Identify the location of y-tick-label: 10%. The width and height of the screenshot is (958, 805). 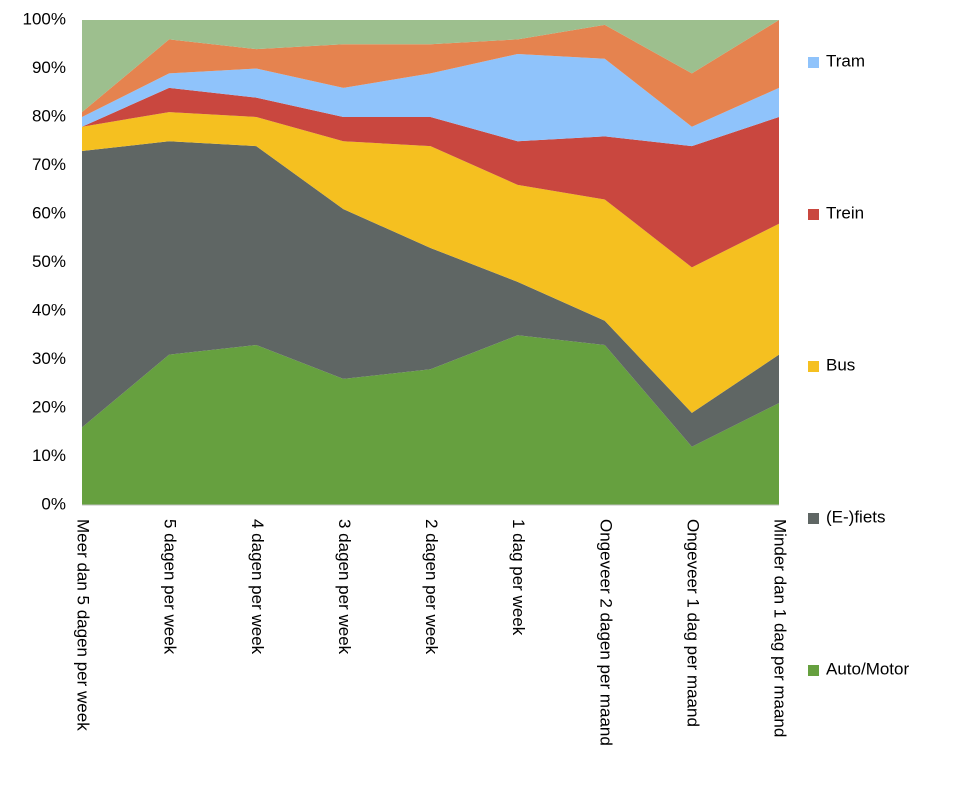
(49, 455).